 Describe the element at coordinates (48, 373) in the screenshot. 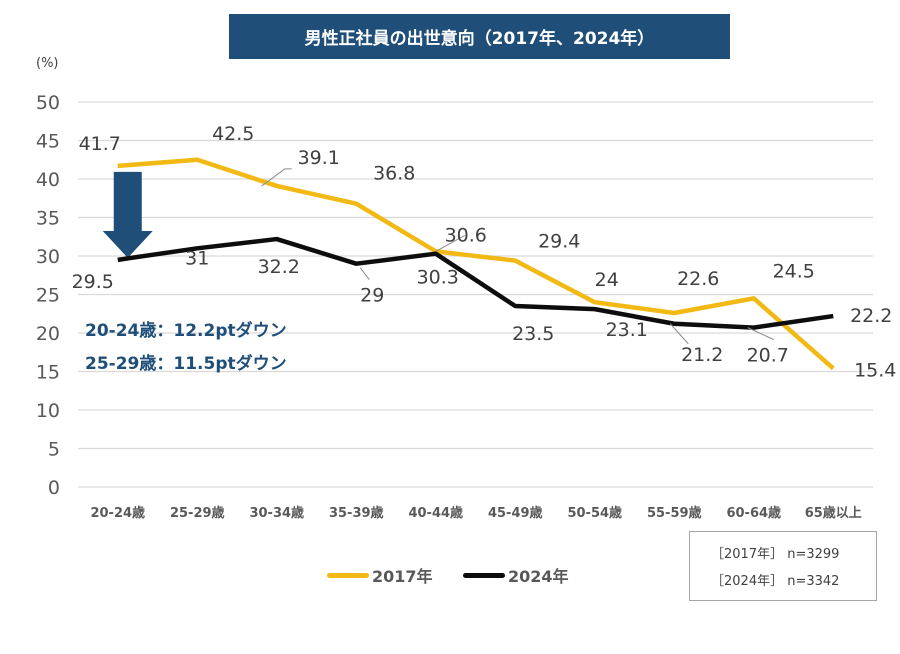

I see `y-tick-label: 15` at that location.